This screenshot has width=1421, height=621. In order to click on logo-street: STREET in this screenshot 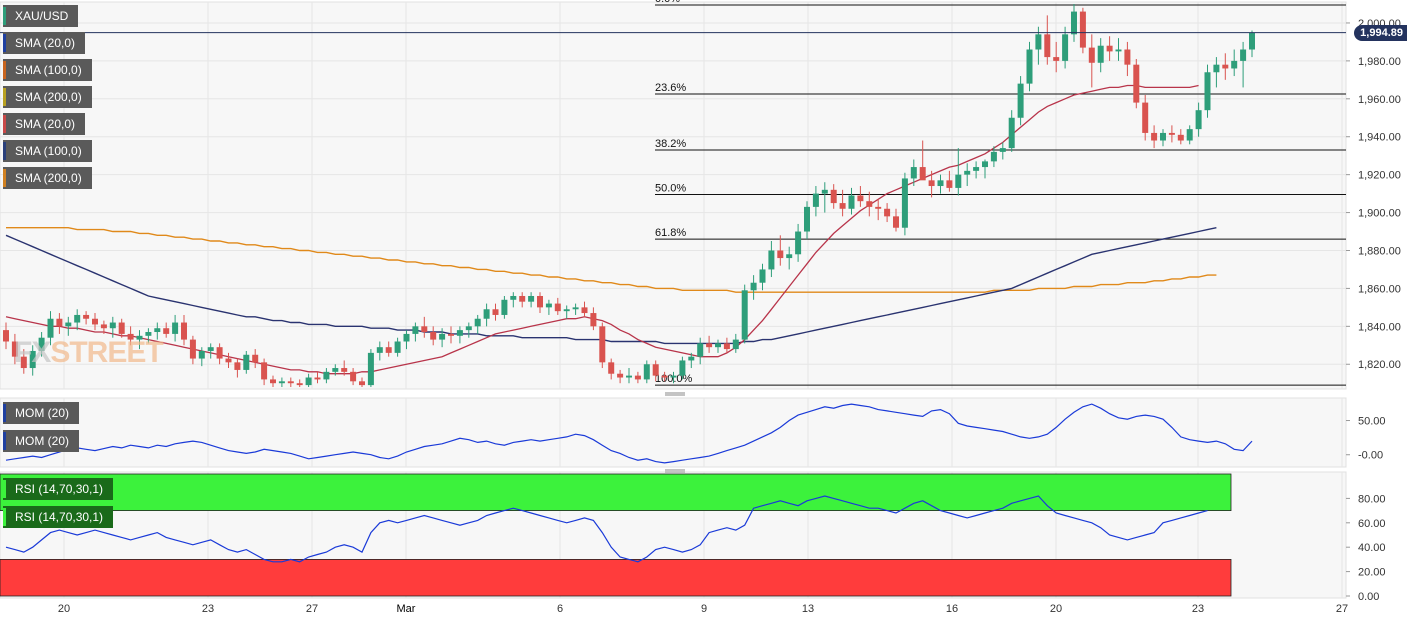, I will do `click(106, 352)`.